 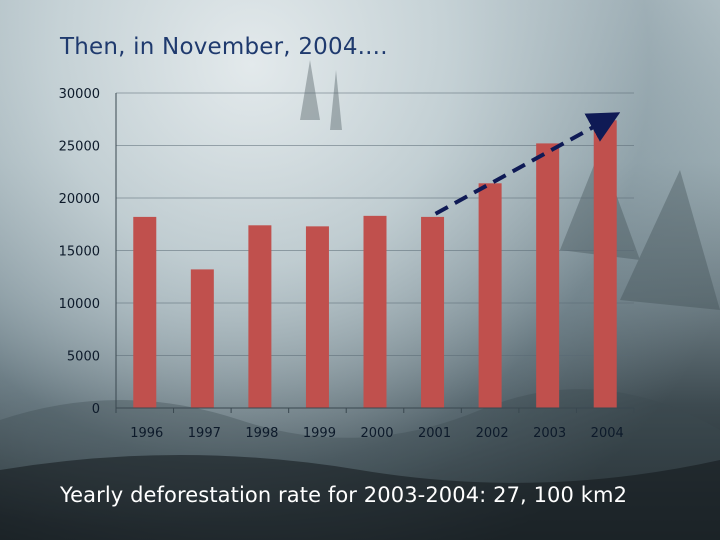 I want to click on x-tick-label: 1999, so click(x=319, y=433).